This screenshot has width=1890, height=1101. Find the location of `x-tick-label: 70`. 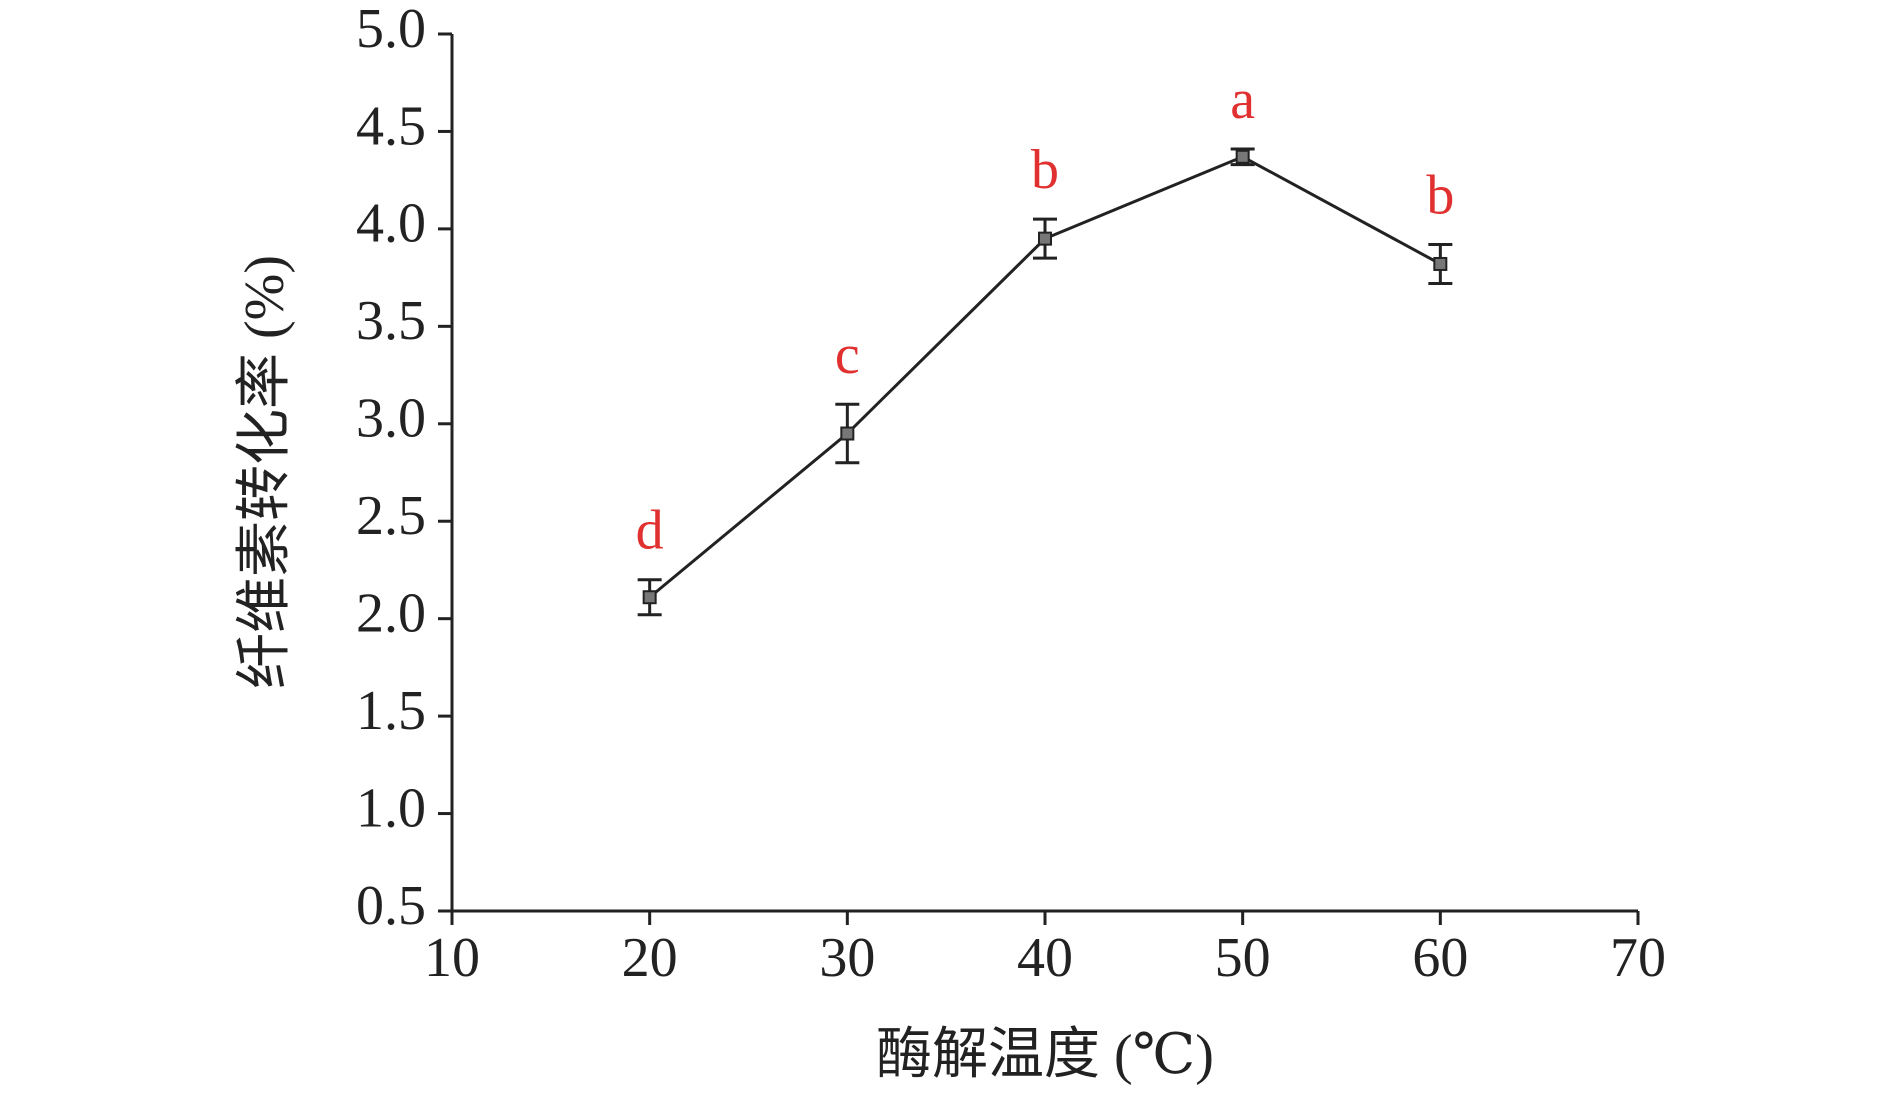

x-tick-label: 70 is located at coordinates (1638, 958).